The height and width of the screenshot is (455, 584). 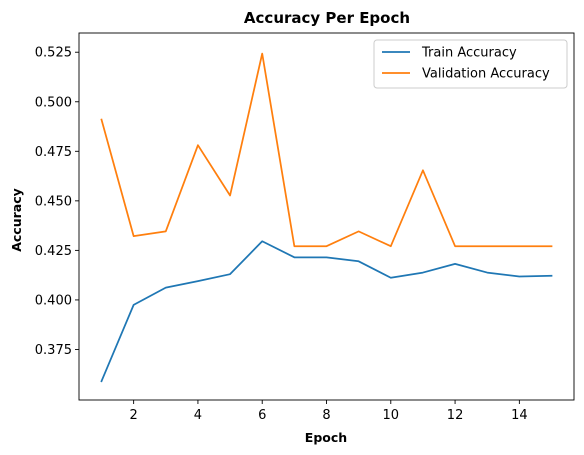 I want to click on y-tick-label: 0.450, so click(x=53, y=201).